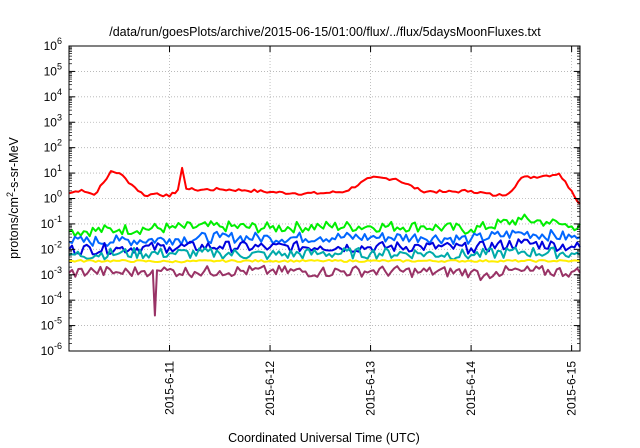 This screenshot has width=640, height=448. Describe the element at coordinates (53, 69) in the screenshot. I see `y-tick-label: 10⁵` at that location.